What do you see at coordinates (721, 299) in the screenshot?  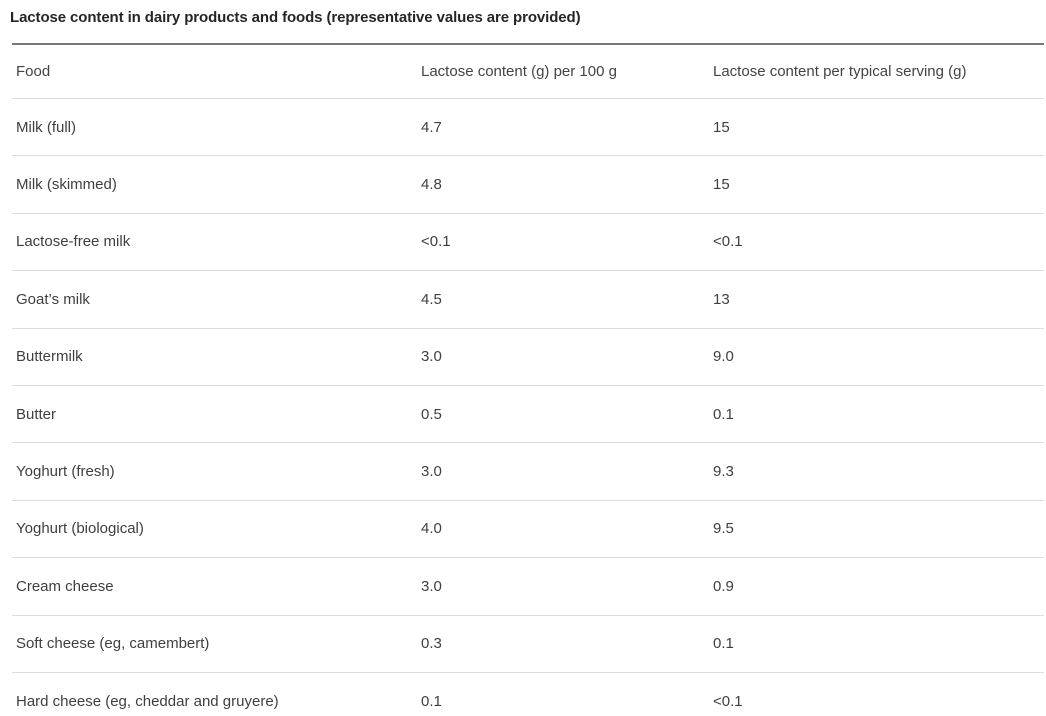 I see `per-serving-cell: 13` at bounding box center [721, 299].